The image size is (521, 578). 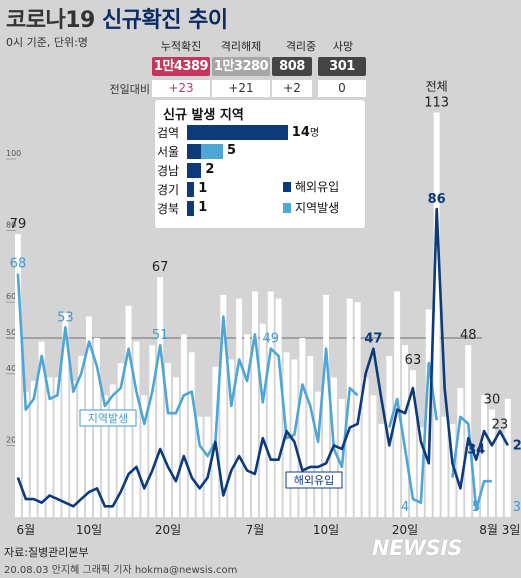 I want to click on region-value-unit: 명, so click(x=314, y=133).